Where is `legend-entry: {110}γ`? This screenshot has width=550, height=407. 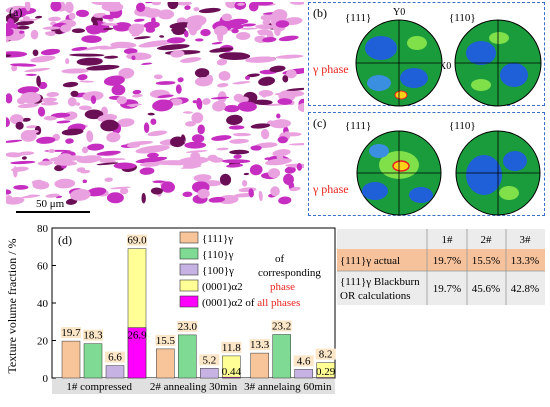
legend-entry: {110}γ is located at coordinates (218, 255).